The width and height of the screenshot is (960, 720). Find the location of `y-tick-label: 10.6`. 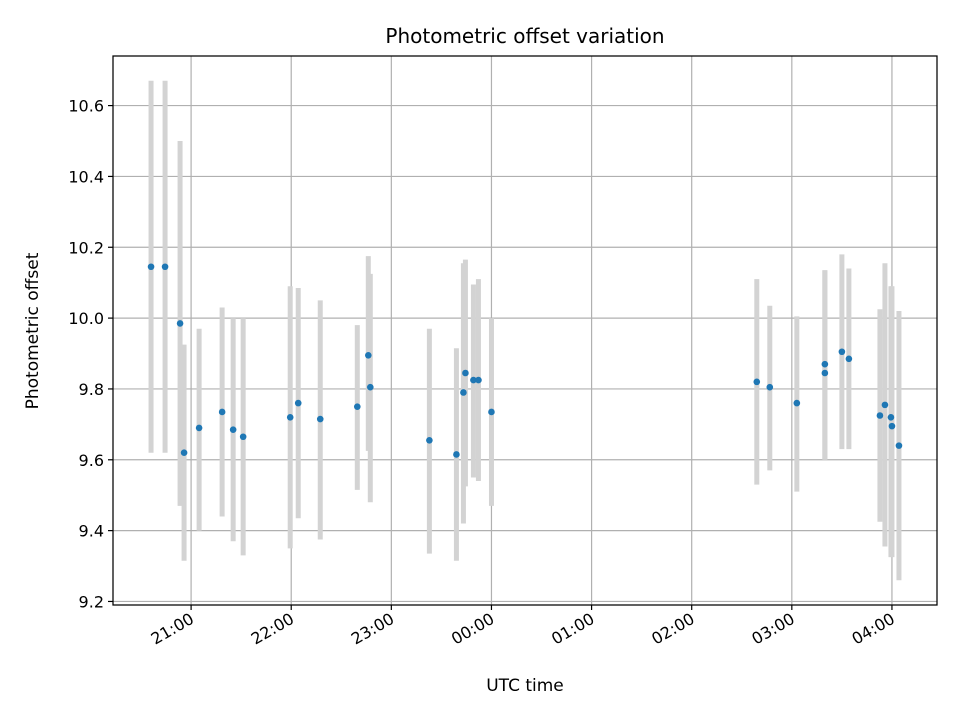

y-tick-label: 10.6 is located at coordinates (86, 106).